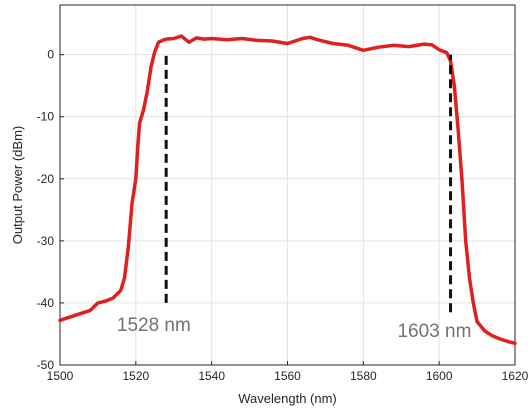 This screenshot has height=412, width=531. Describe the element at coordinates (515, 376) in the screenshot. I see `x-tick-label: 1620` at that location.